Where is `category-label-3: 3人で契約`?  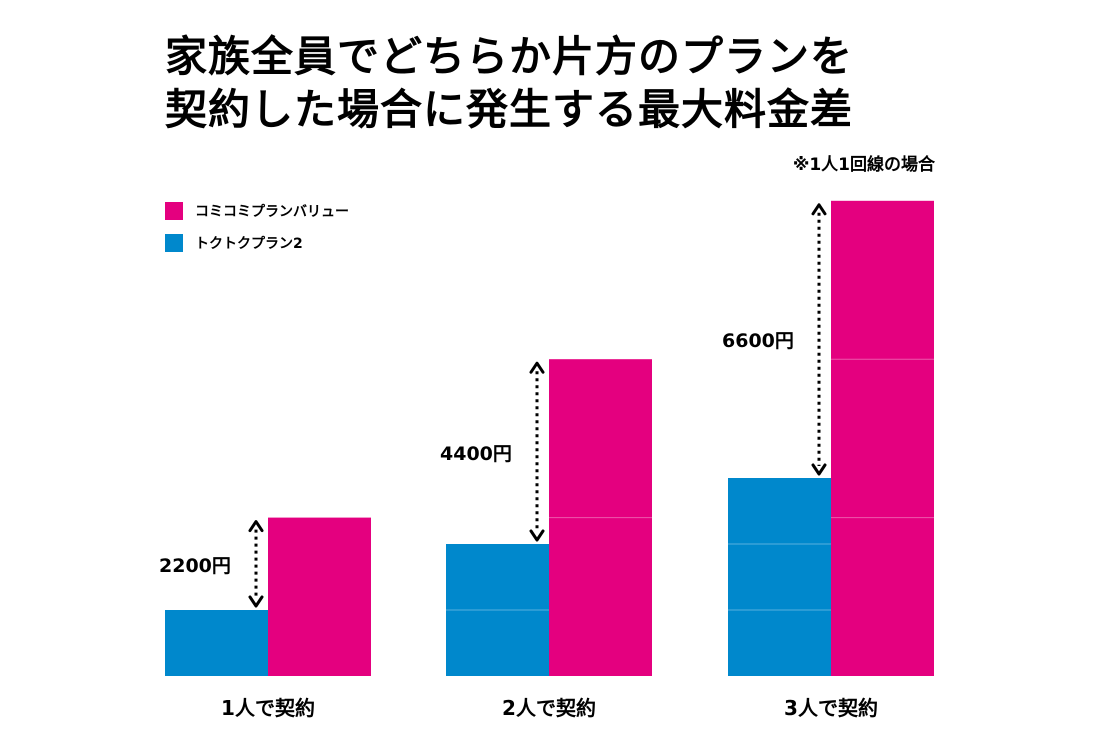 category-label-3: 3人で契約 is located at coordinates (831, 708).